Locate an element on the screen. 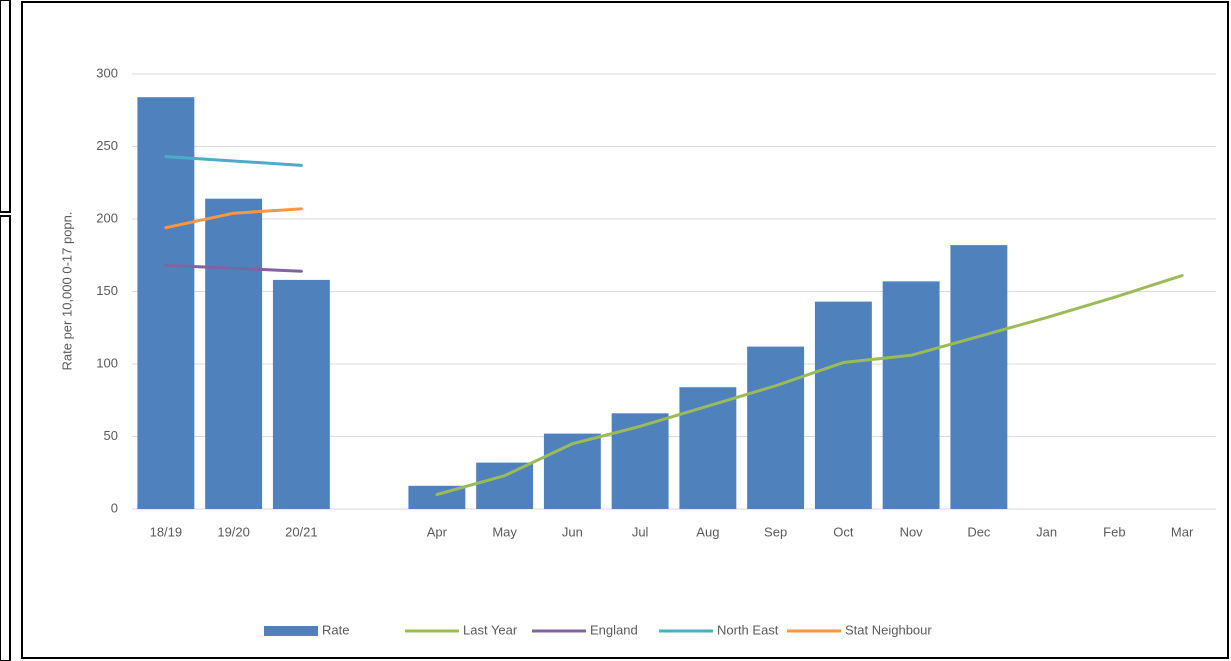 This screenshot has width=1231, height=661. x-tick-label: Jan is located at coordinates (1046, 531).